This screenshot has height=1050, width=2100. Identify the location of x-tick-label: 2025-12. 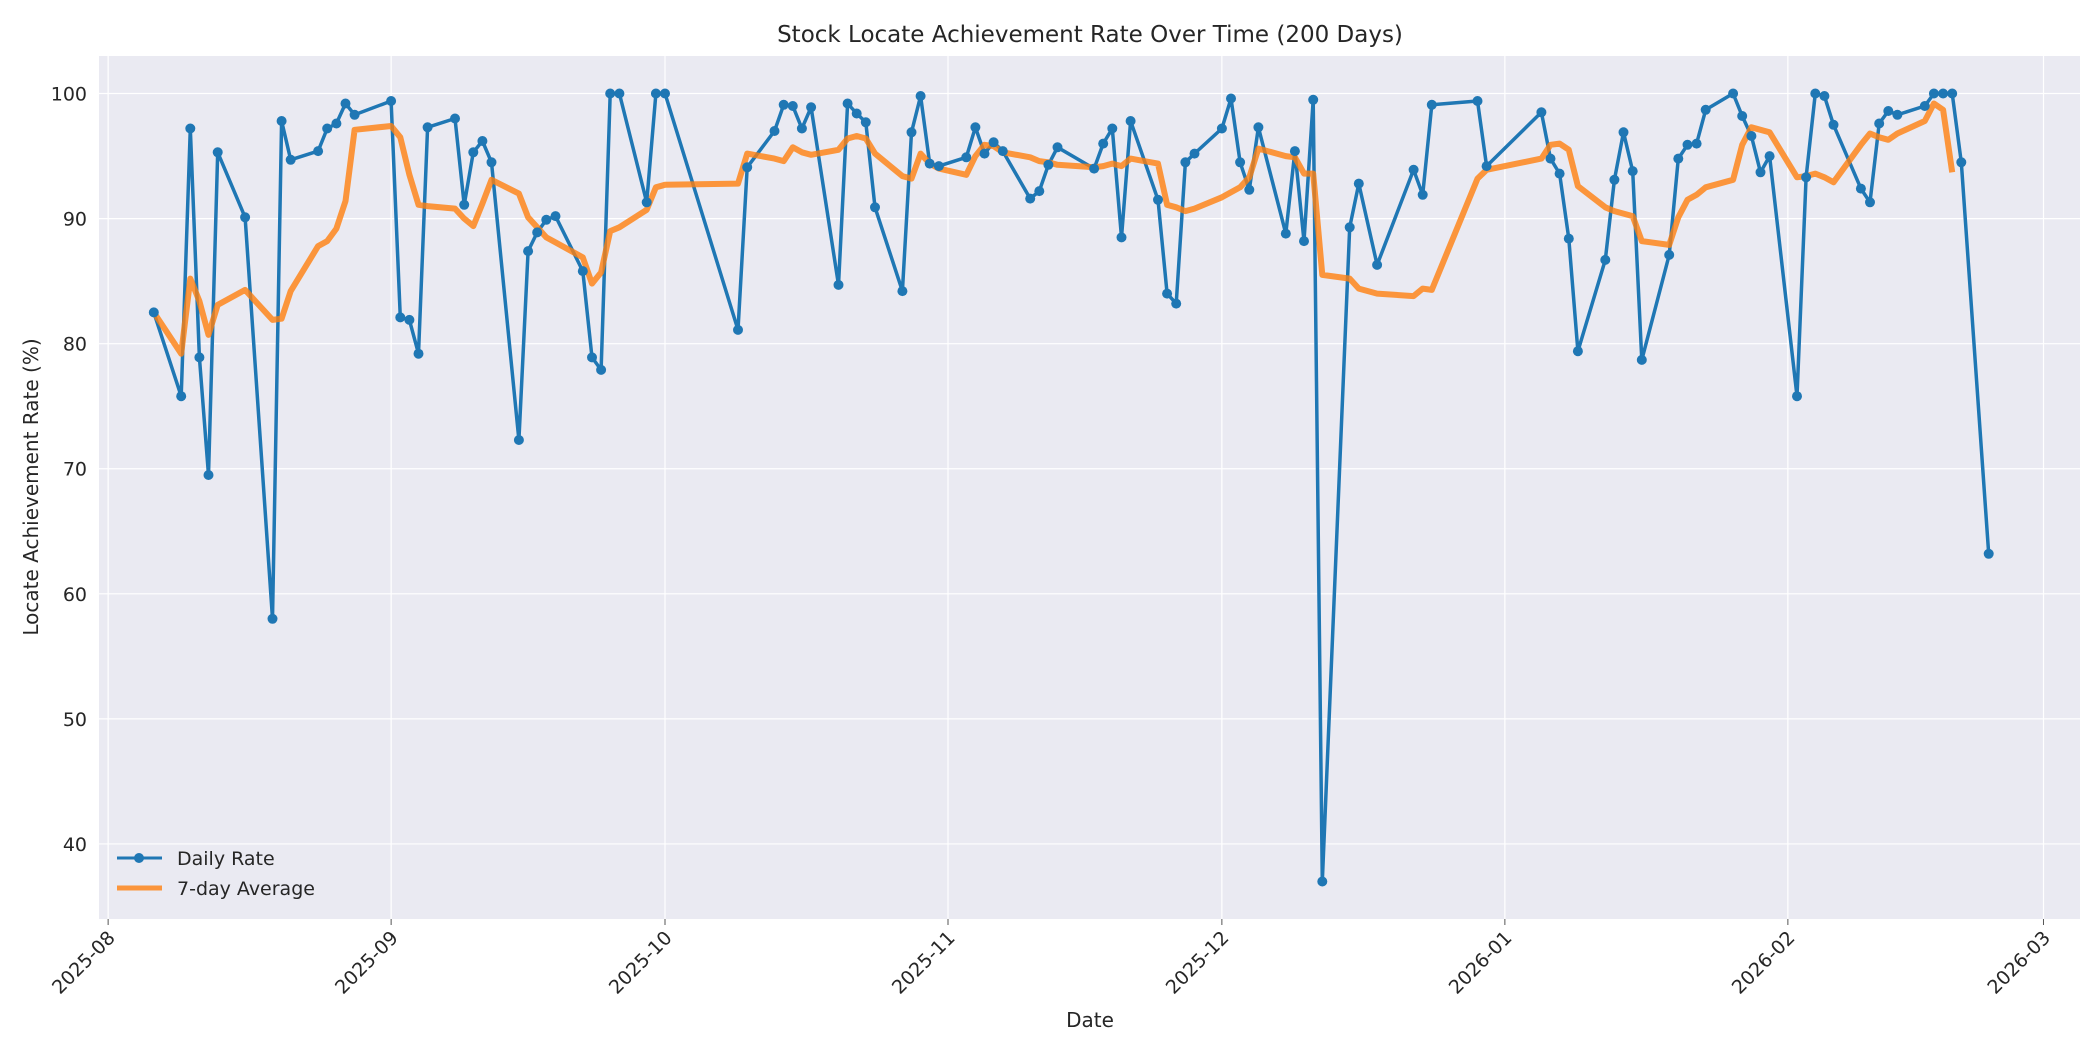
(1198, 963).